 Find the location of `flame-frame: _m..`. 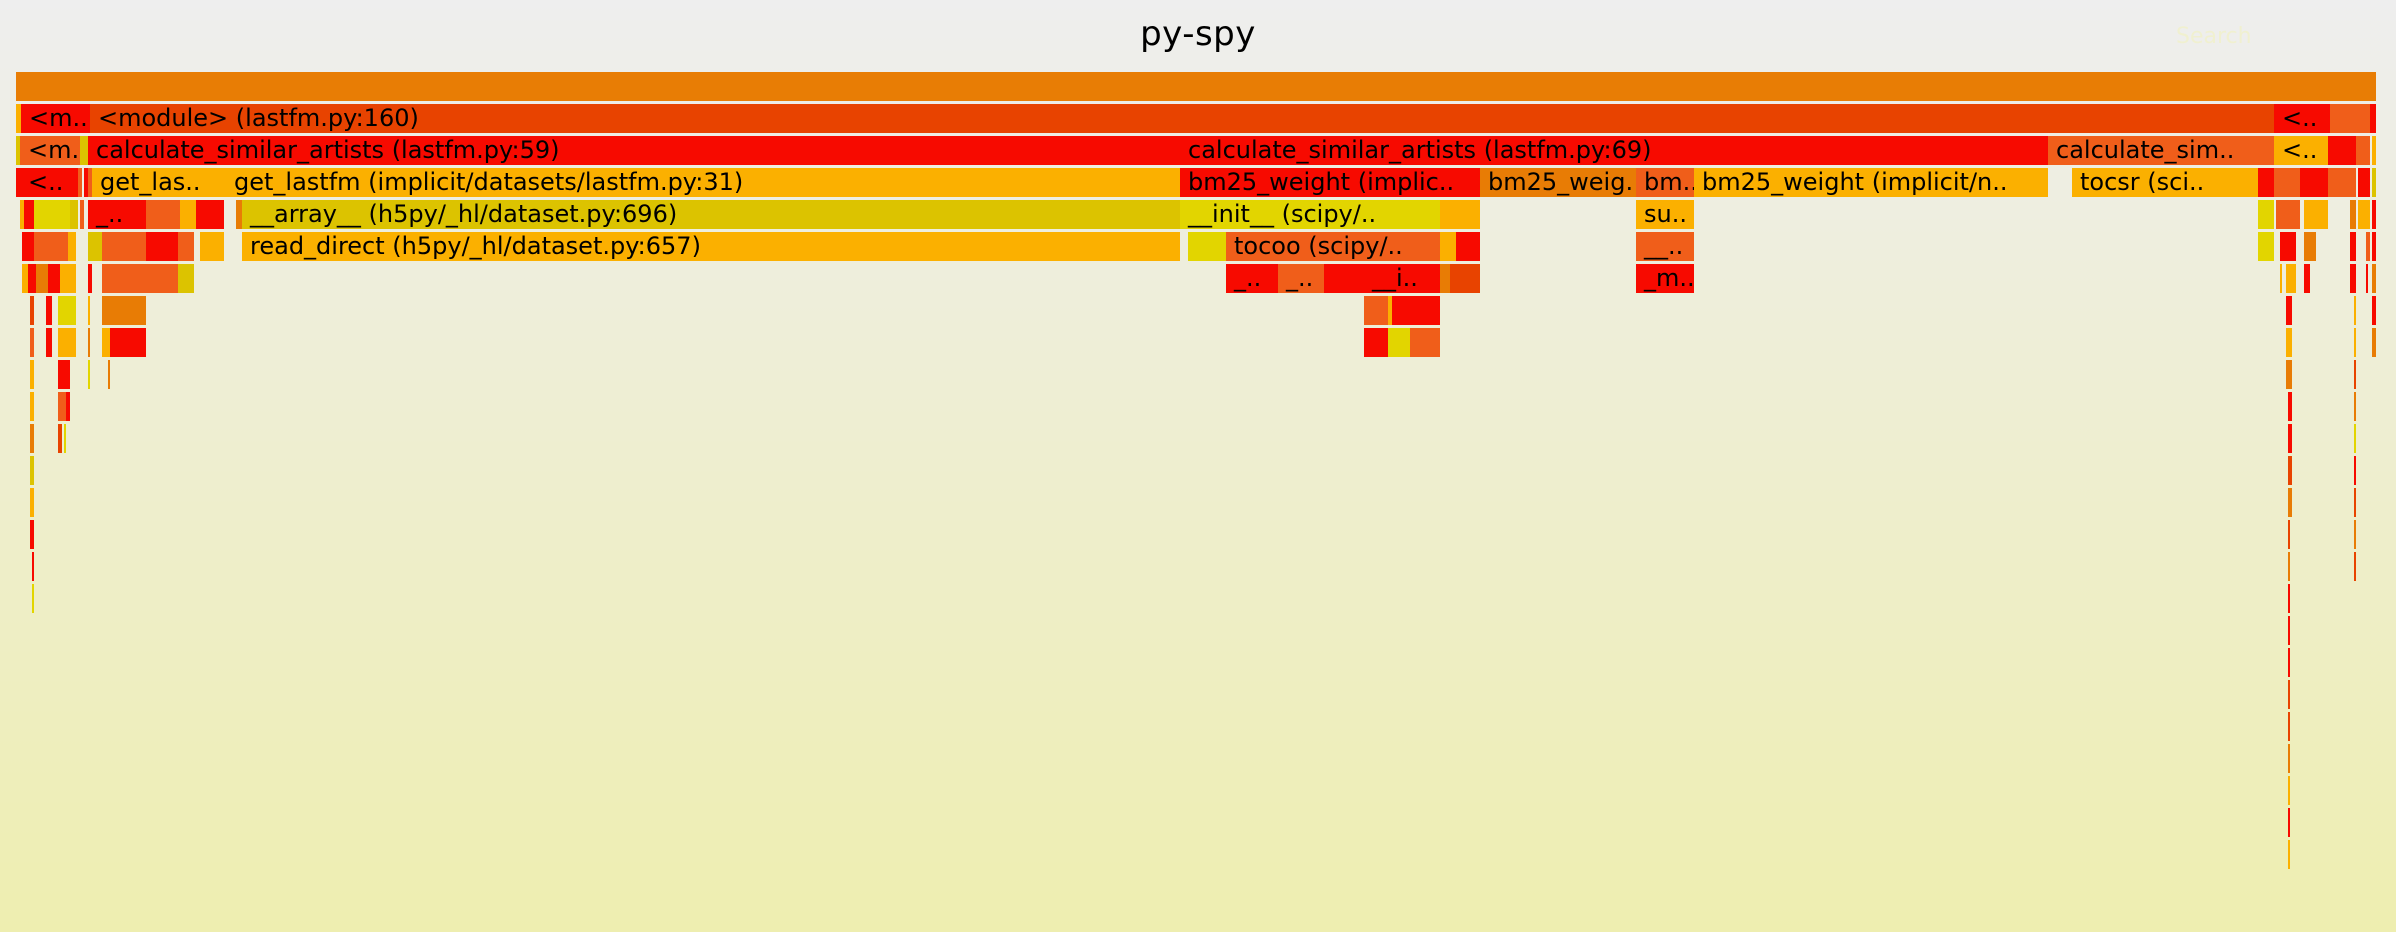

flame-frame: _m.. is located at coordinates (1665, 278).